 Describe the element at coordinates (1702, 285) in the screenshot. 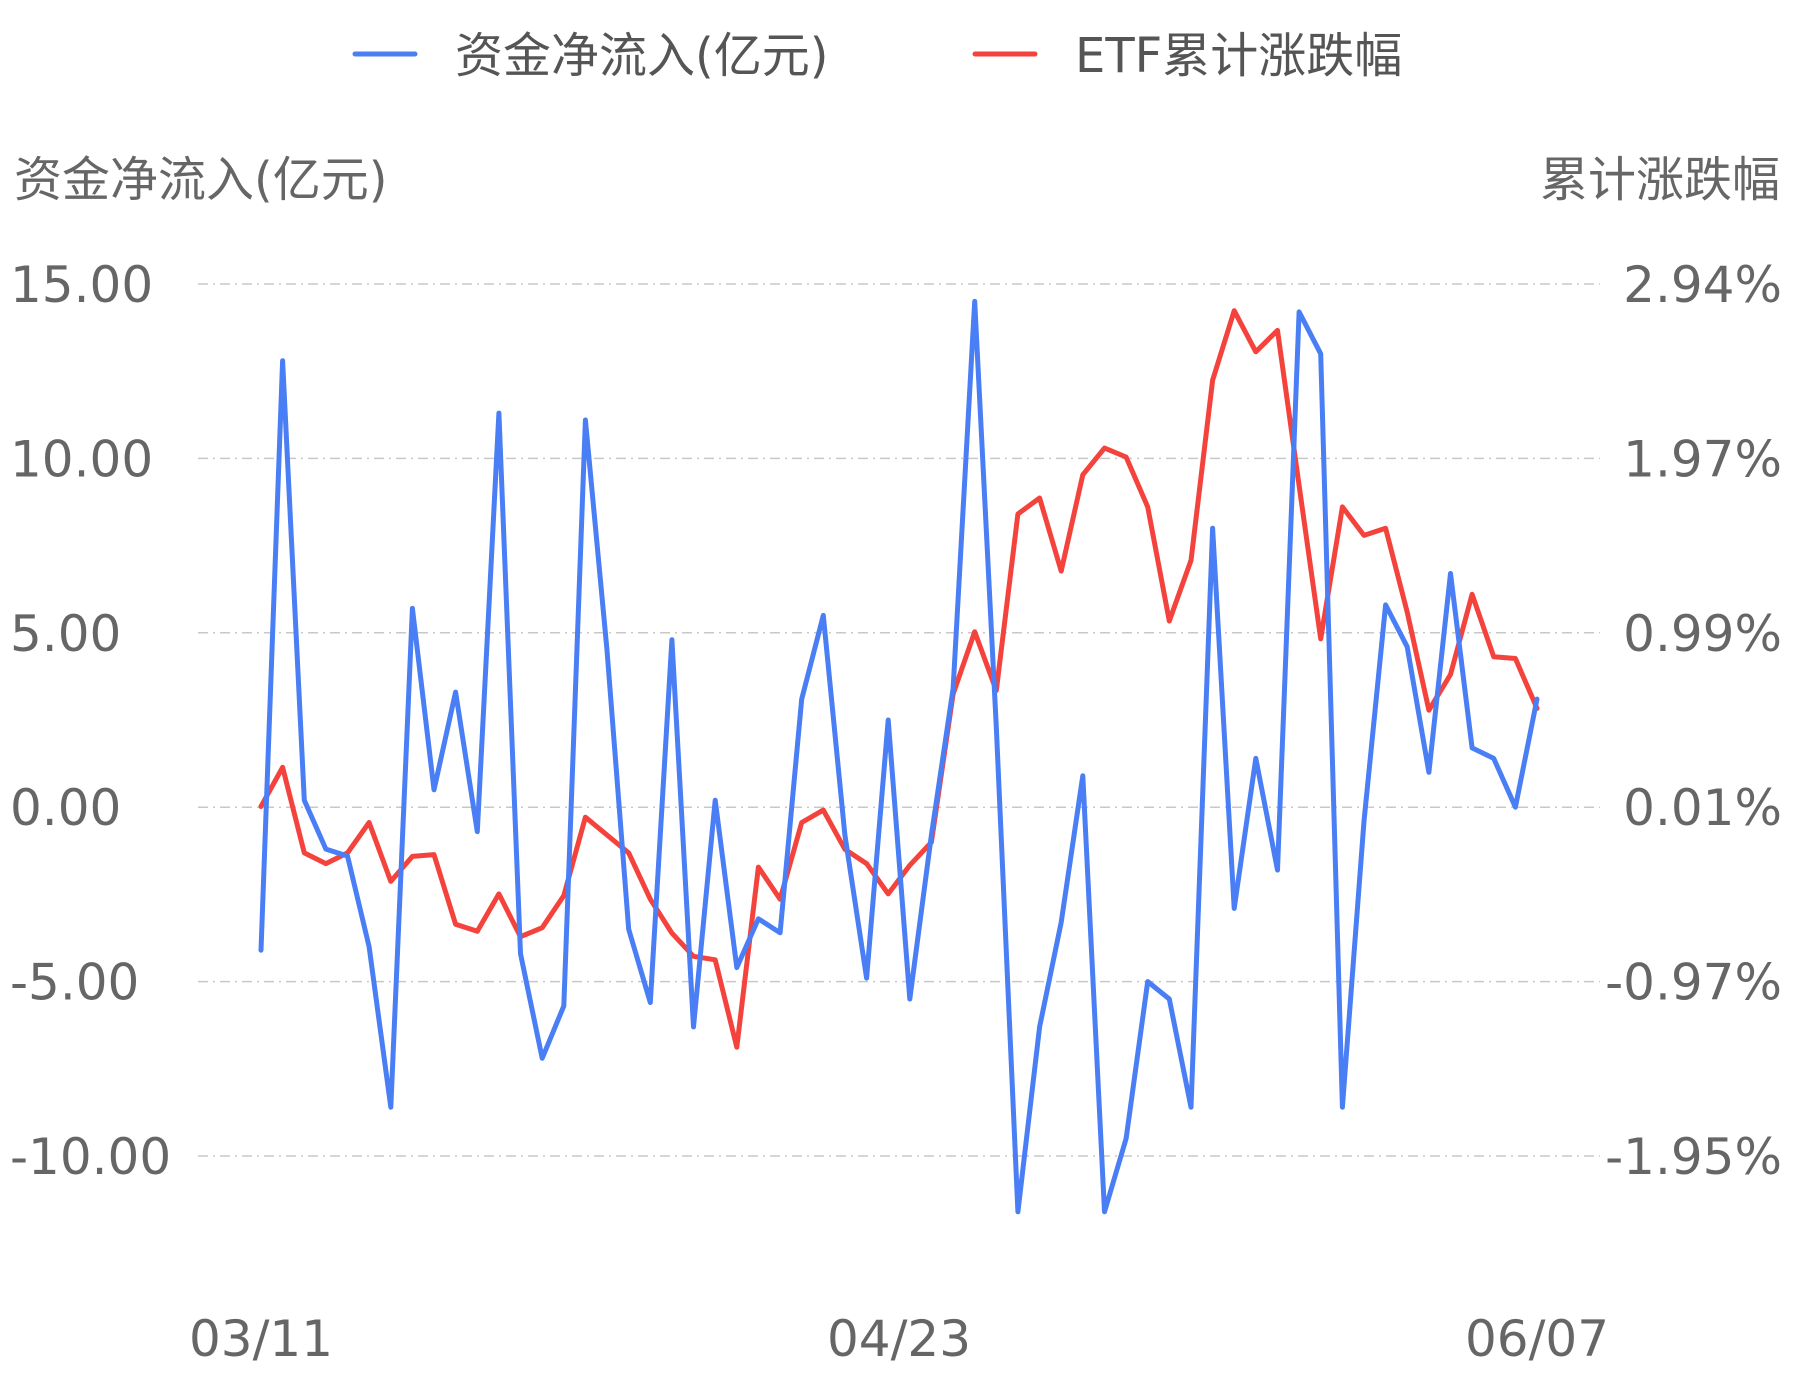

I see `right-tick-label: 2.94%` at that location.